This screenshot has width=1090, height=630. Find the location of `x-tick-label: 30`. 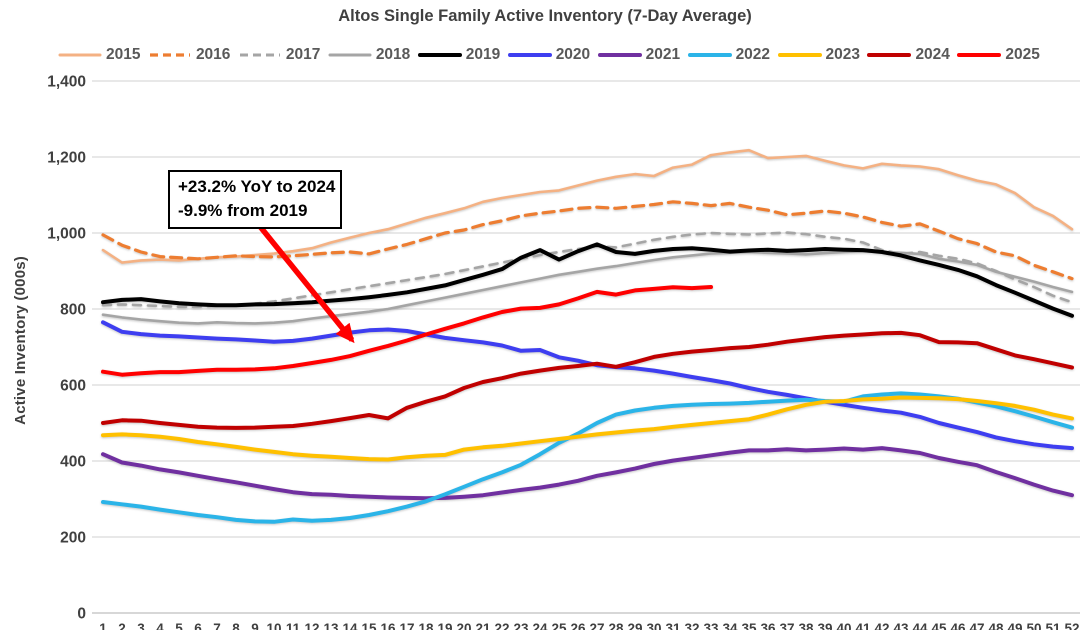

x-tick-label: 30 is located at coordinates (653, 625).